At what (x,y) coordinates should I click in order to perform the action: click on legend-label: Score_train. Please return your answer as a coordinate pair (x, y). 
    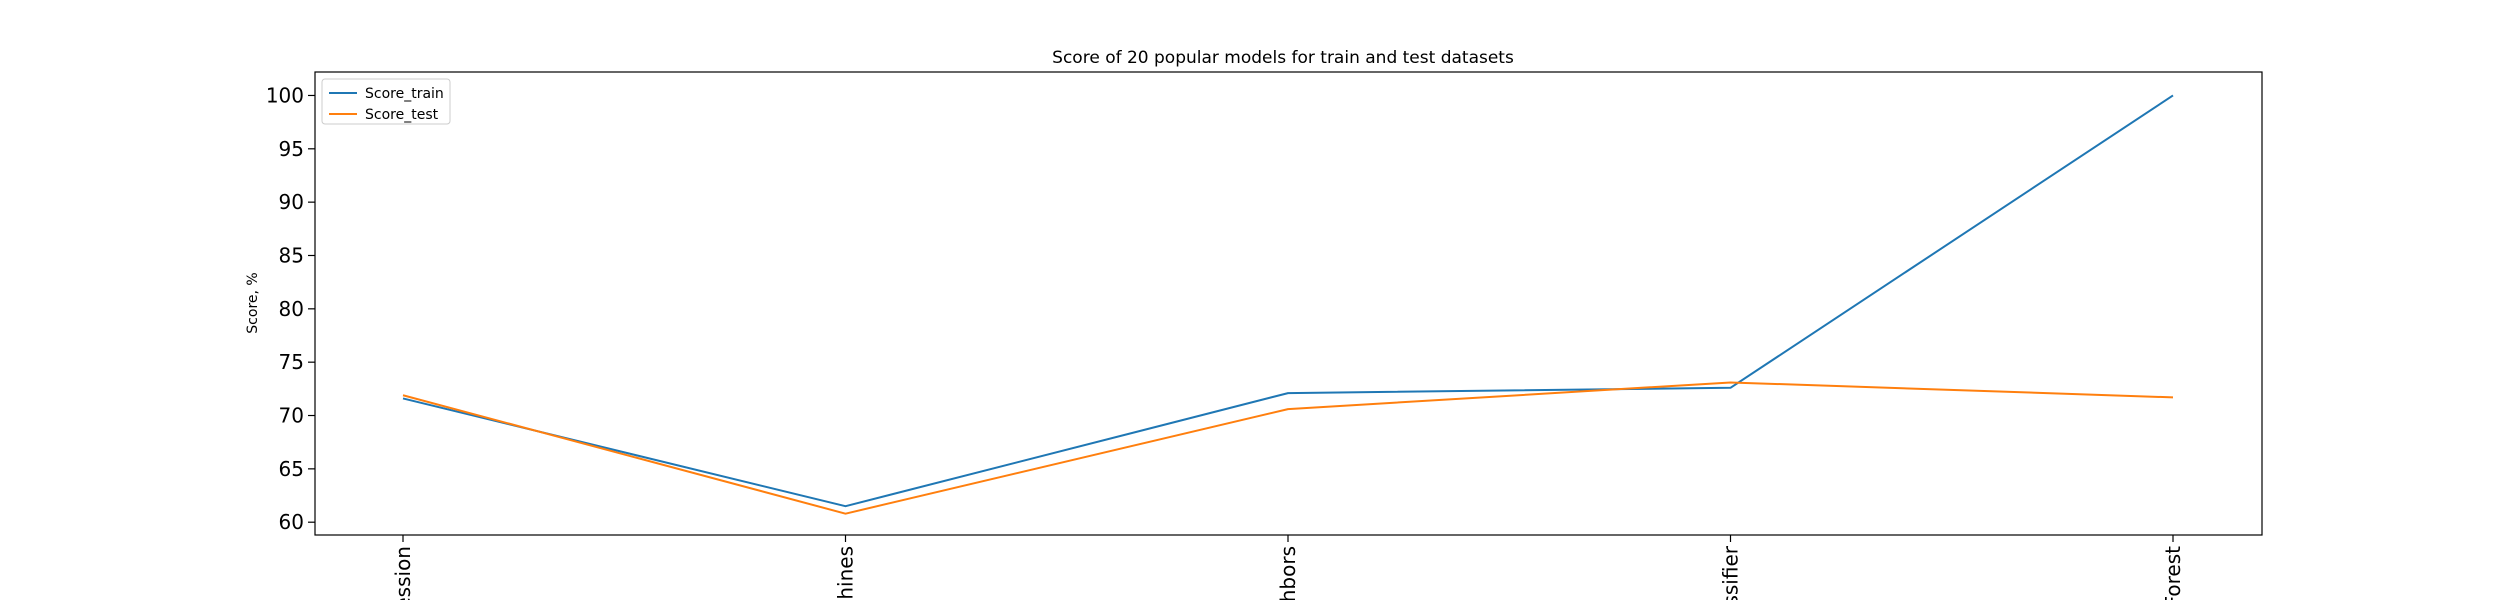
    Looking at the image, I should click on (404, 94).